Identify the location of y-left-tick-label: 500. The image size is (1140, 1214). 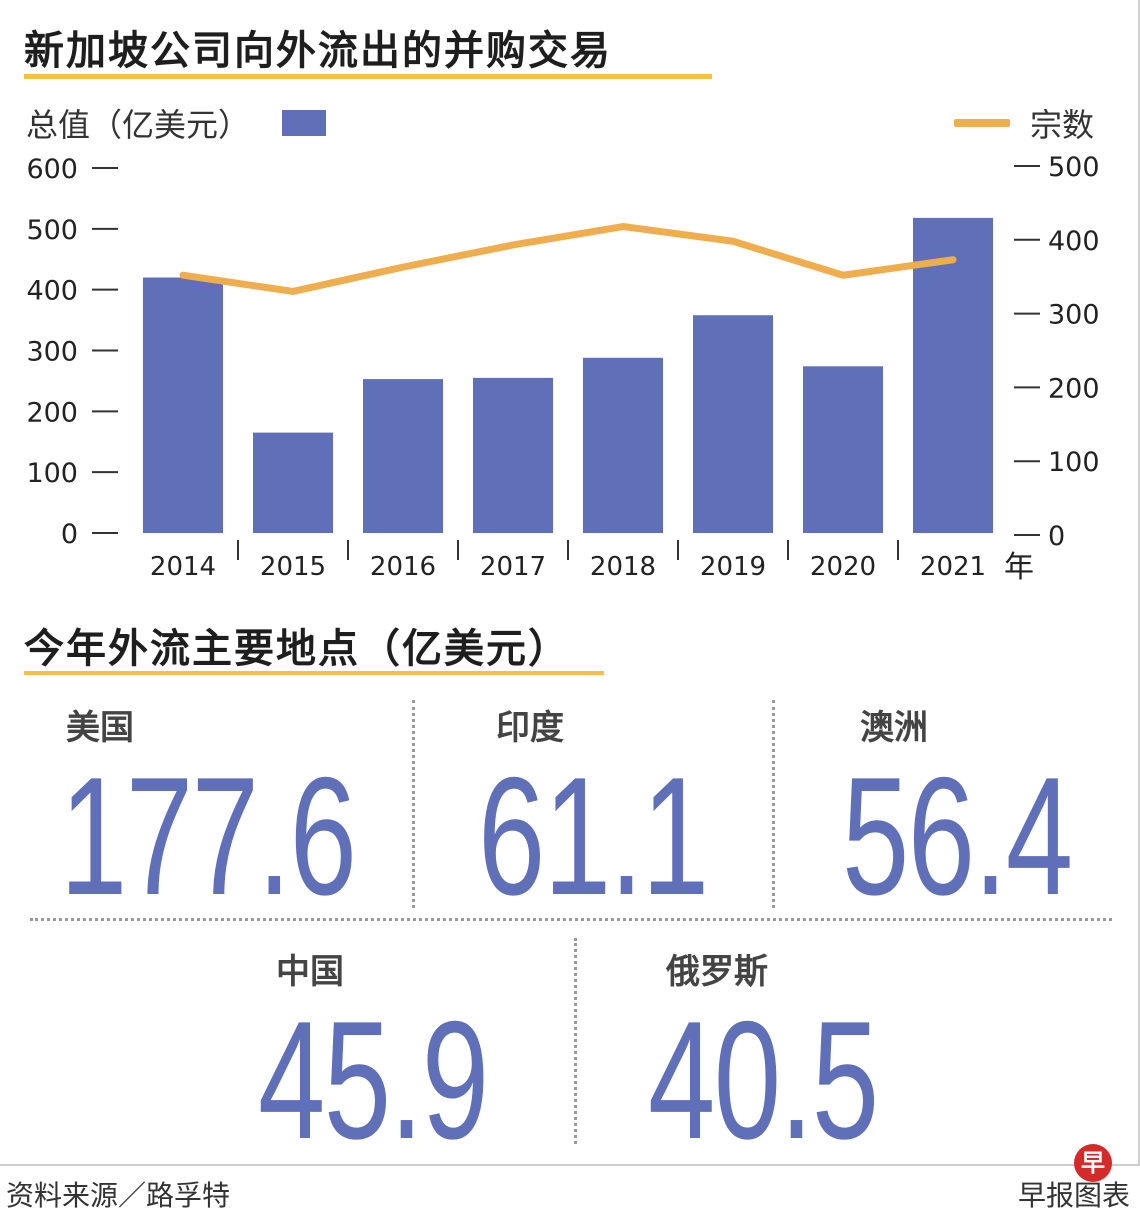
(52, 230).